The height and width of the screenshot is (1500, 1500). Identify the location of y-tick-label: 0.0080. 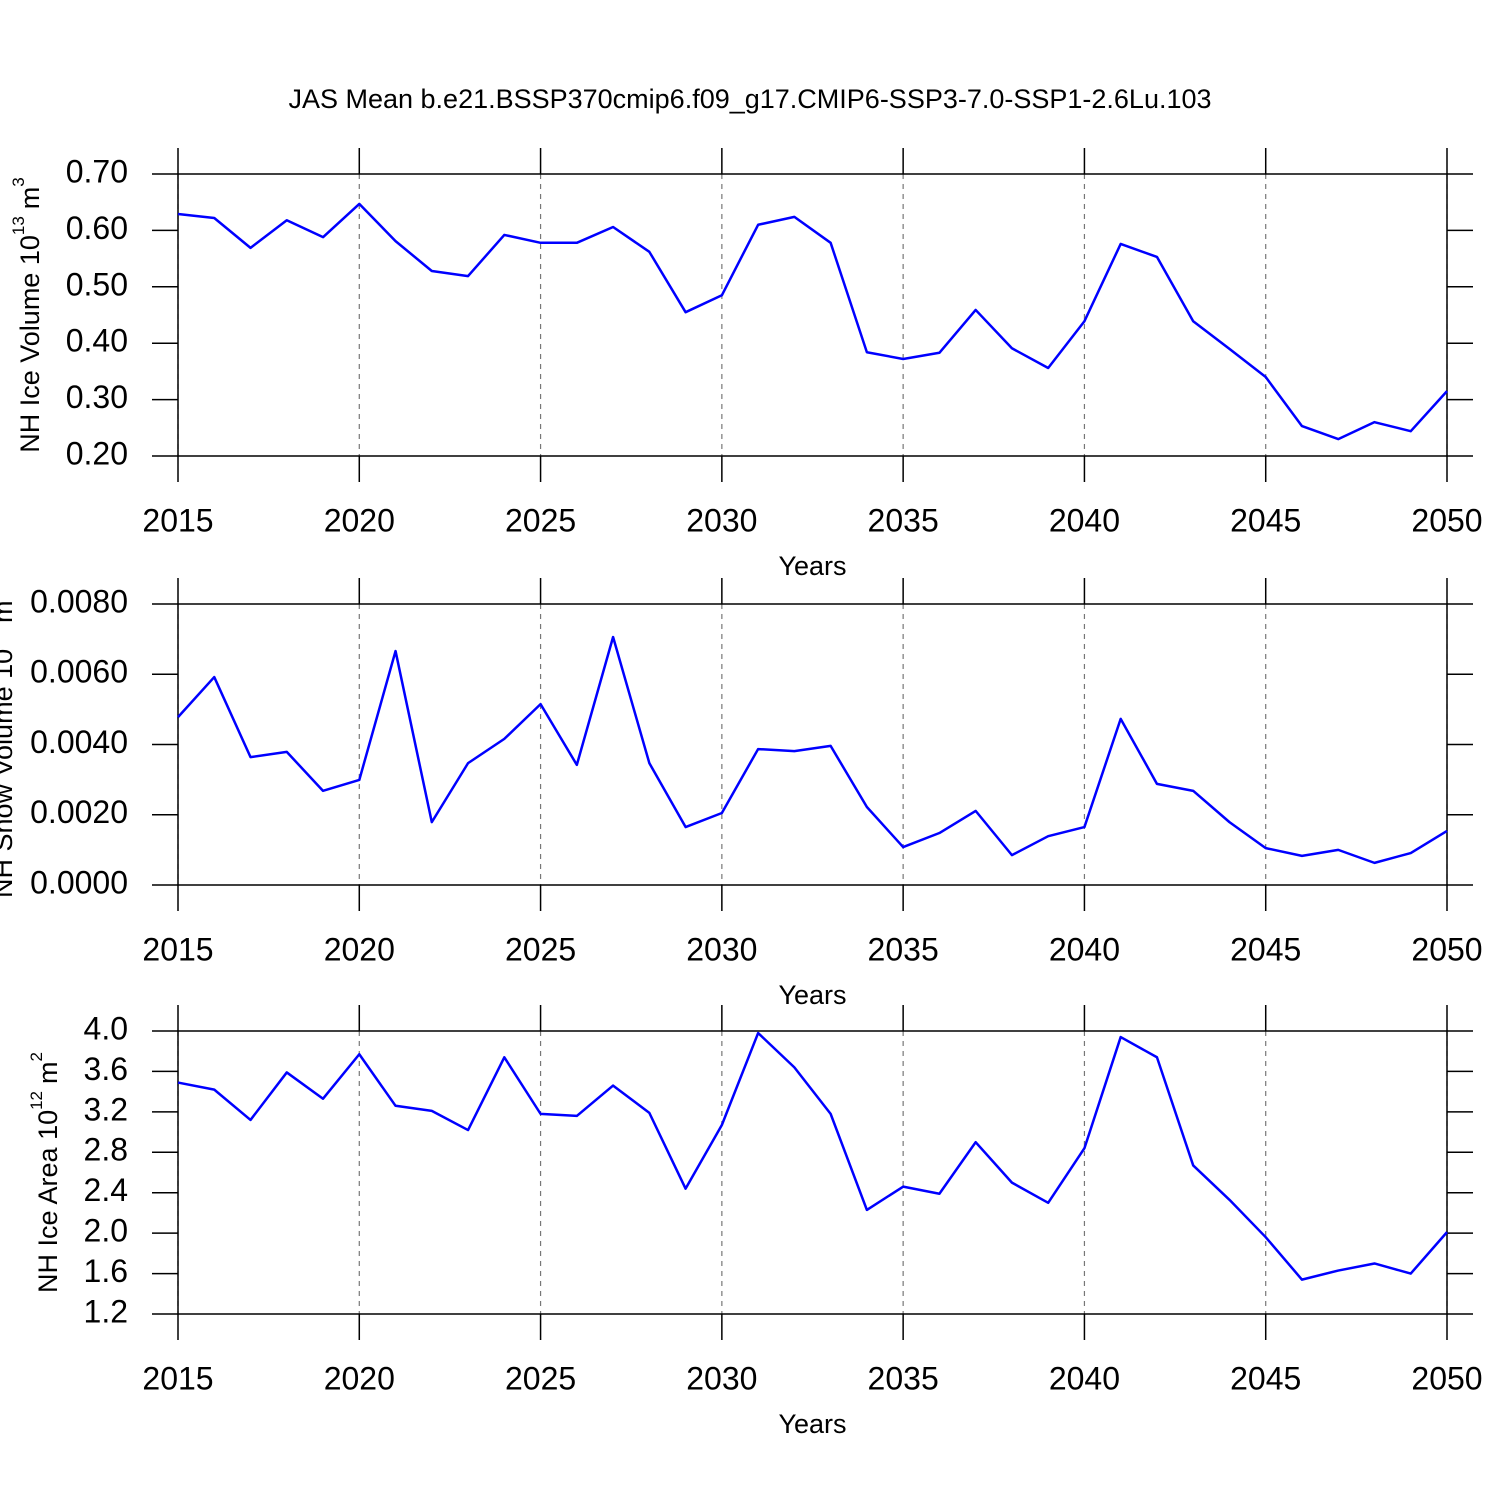
(79, 601).